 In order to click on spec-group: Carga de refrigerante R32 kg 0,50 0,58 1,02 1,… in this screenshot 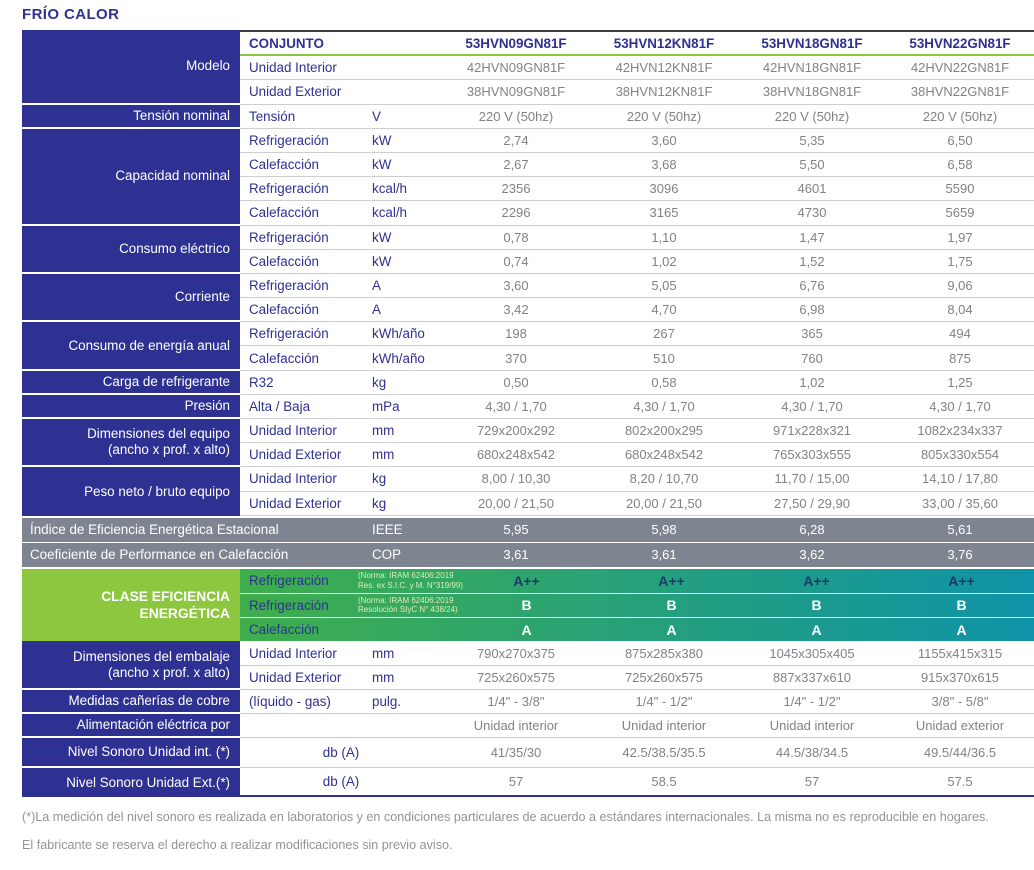, I will do `click(528, 382)`.